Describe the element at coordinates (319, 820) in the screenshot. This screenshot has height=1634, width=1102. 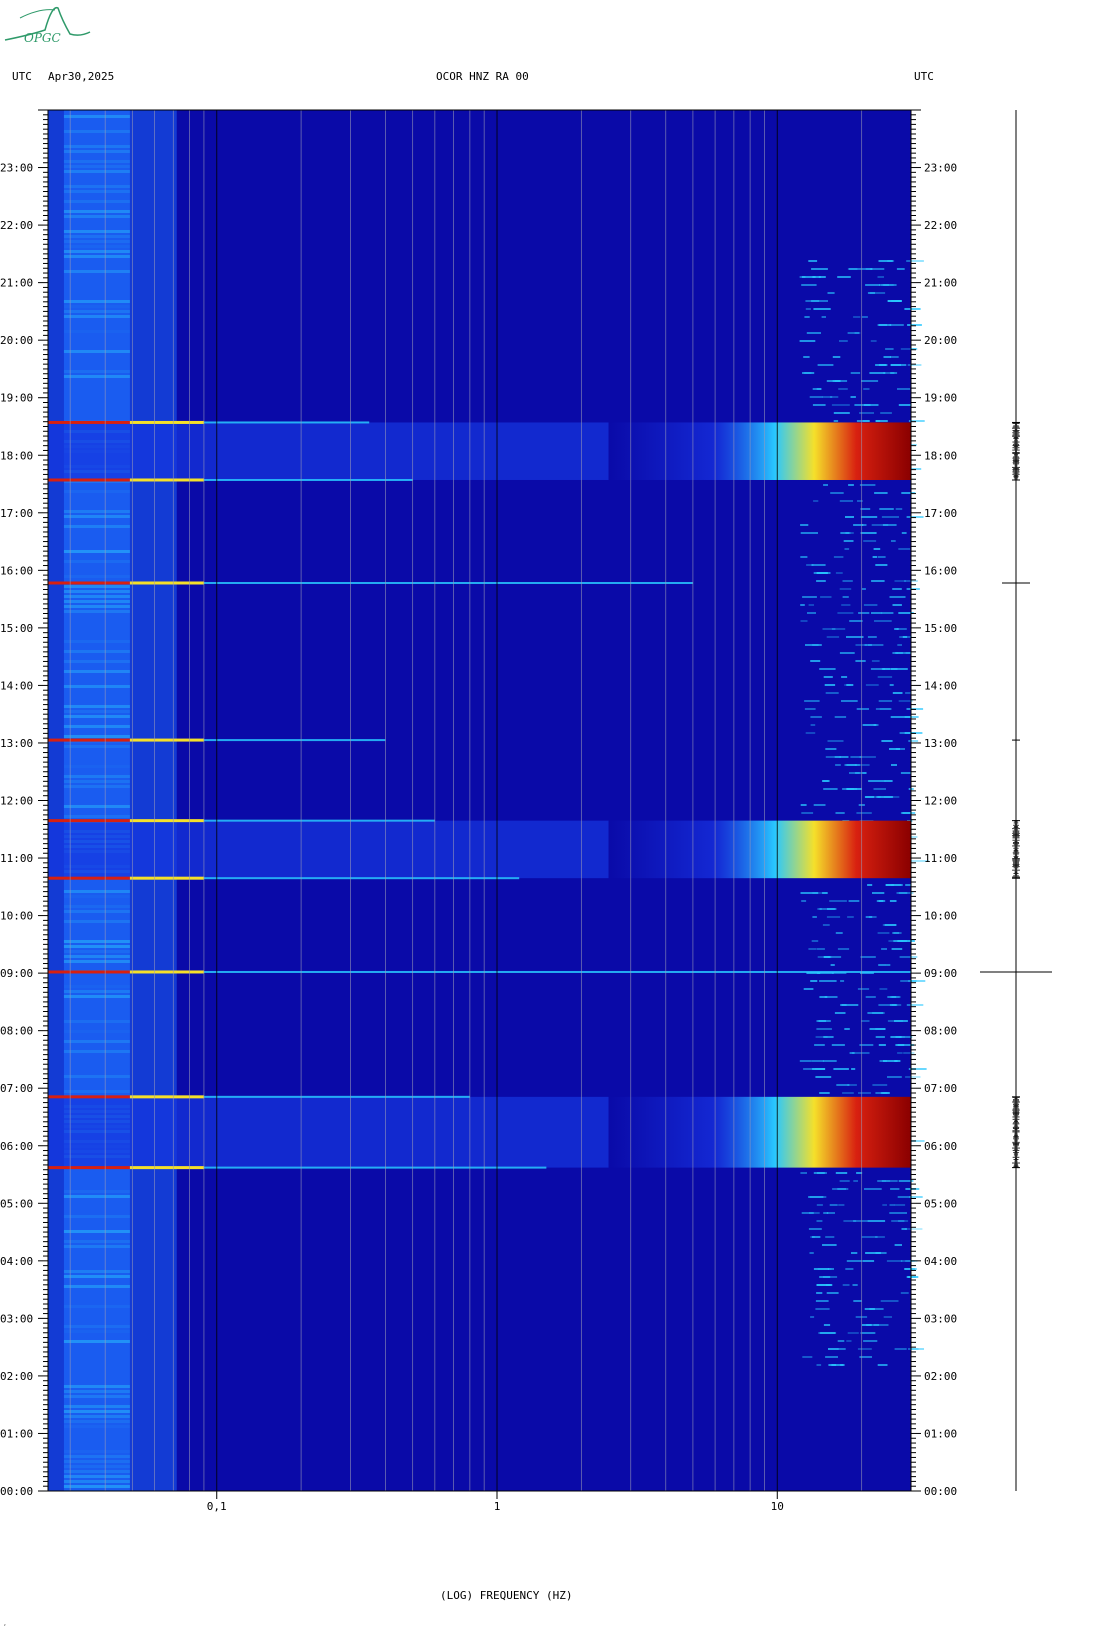
I see `spectral-line-tail` at that location.